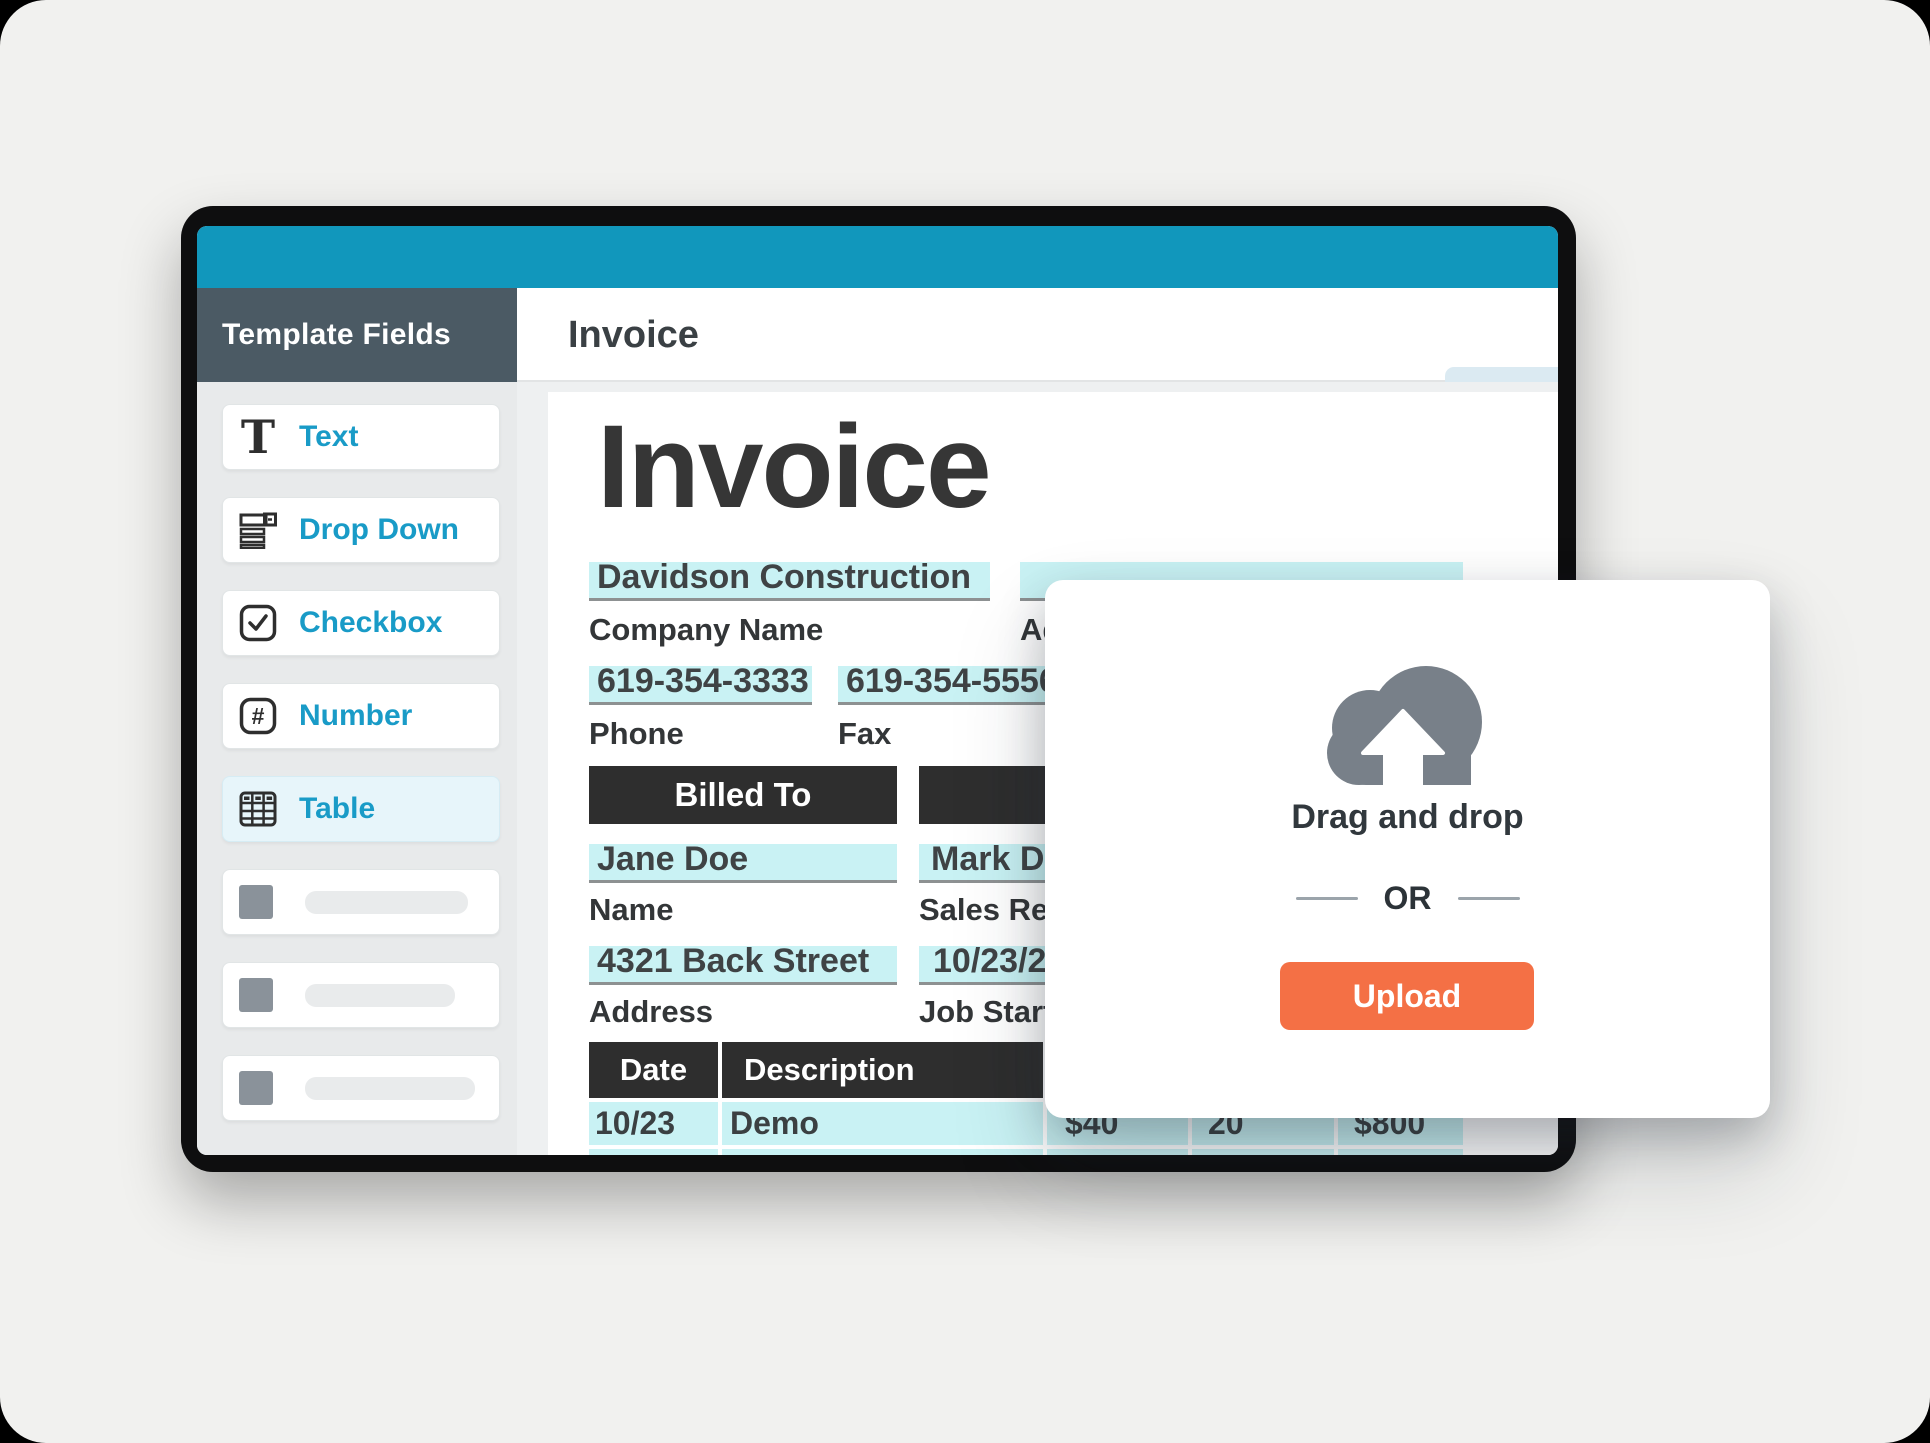 The image size is (1930, 1443). I want to click on table-cell-date: 10/23, so click(653, 1123).